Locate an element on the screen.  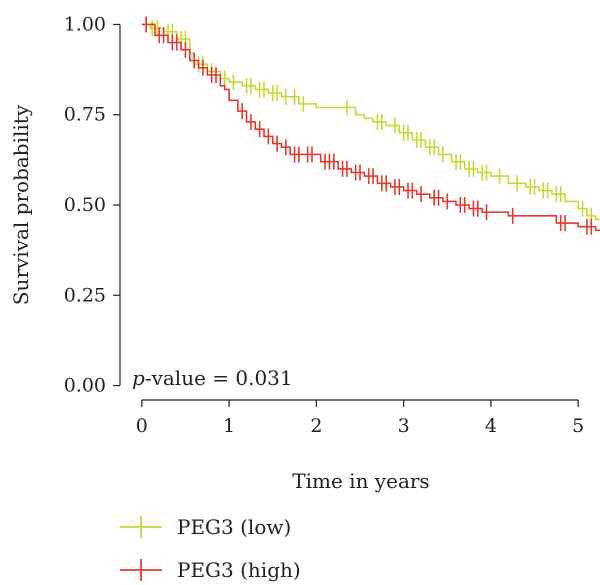
y-axis-title: Survival probability is located at coordinates (21, 204).